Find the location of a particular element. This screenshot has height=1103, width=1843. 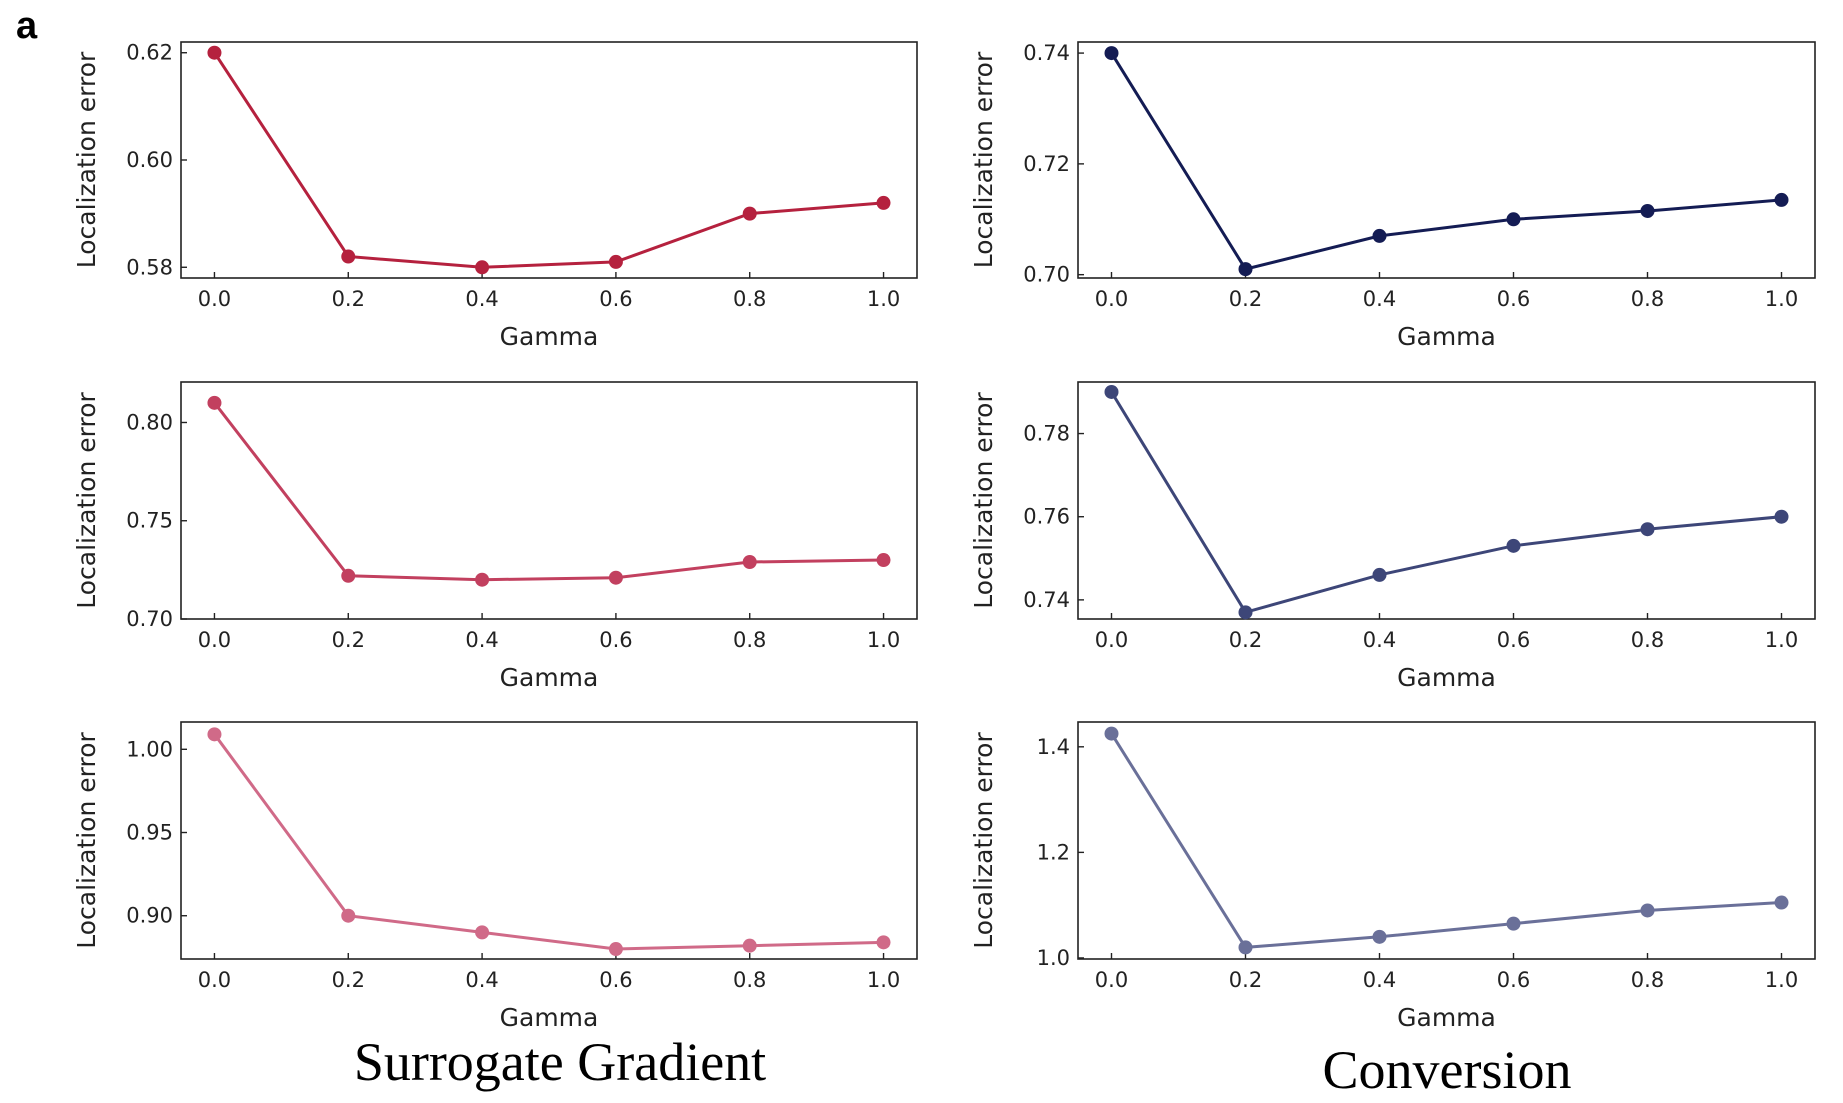

y-tick-label: 0.76 is located at coordinates (1046, 517).